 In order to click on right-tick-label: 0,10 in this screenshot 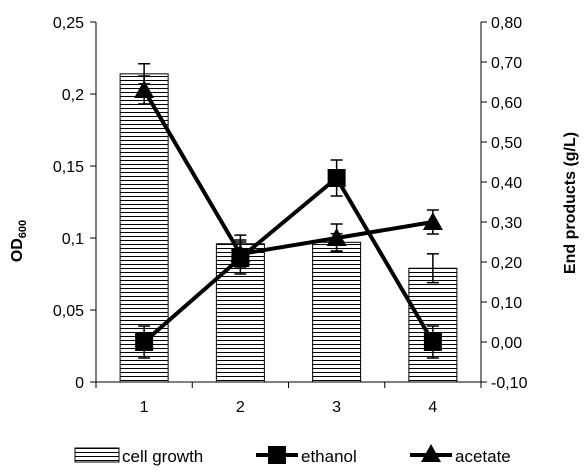, I will do `click(506, 303)`.